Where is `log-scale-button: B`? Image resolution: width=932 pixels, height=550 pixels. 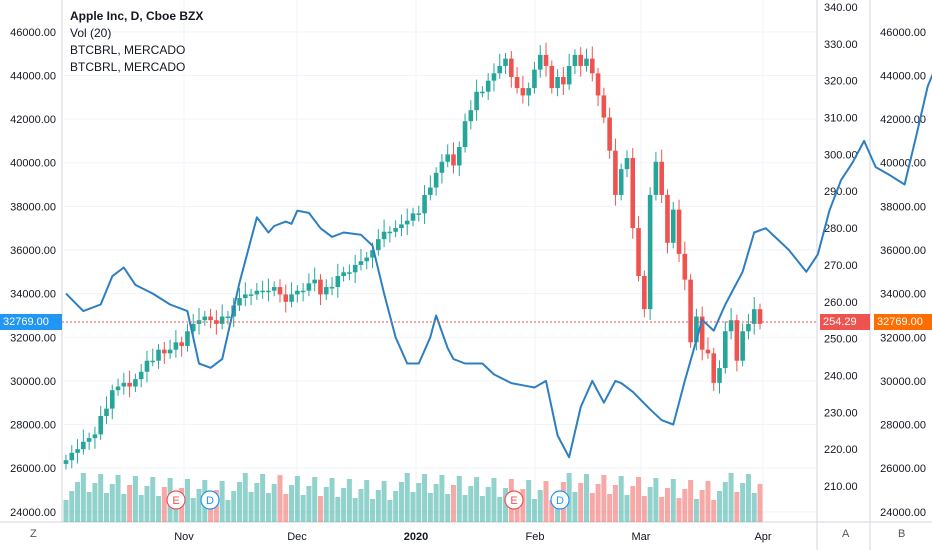 log-scale-button: B is located at coordinates (902, 534).